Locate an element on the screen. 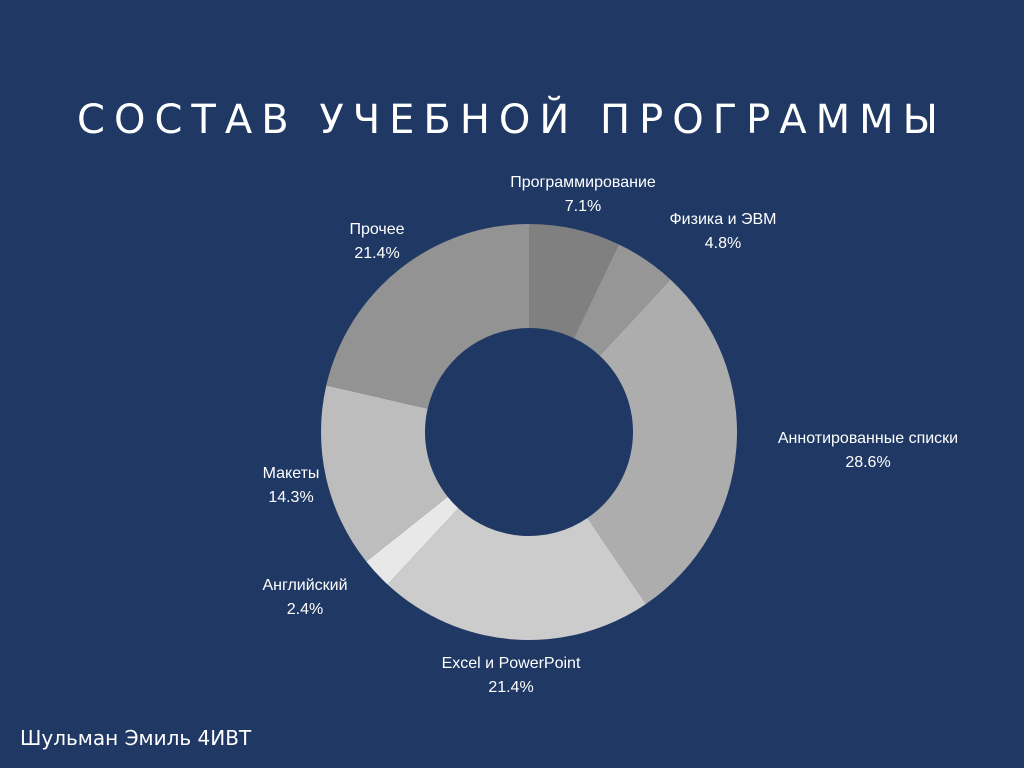  slice-percent-label: 2.4% is located at coordinates (305, 609).